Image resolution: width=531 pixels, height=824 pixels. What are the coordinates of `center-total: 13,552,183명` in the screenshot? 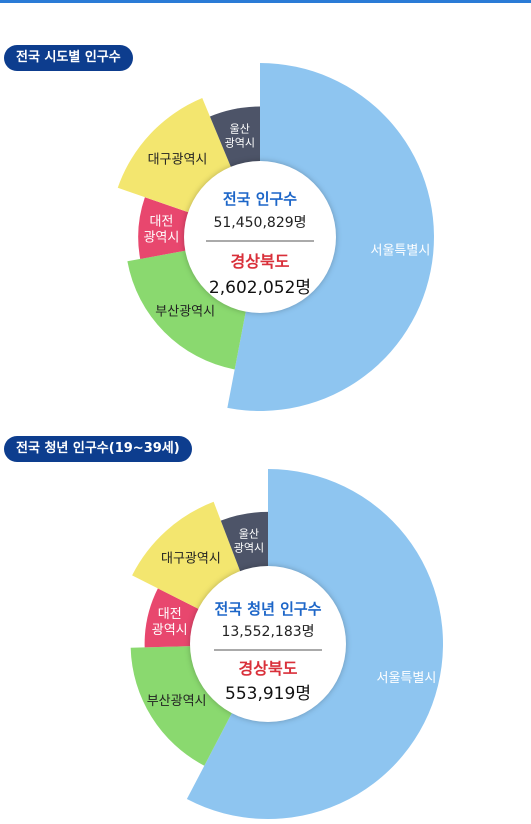 It's located at (267, 632).